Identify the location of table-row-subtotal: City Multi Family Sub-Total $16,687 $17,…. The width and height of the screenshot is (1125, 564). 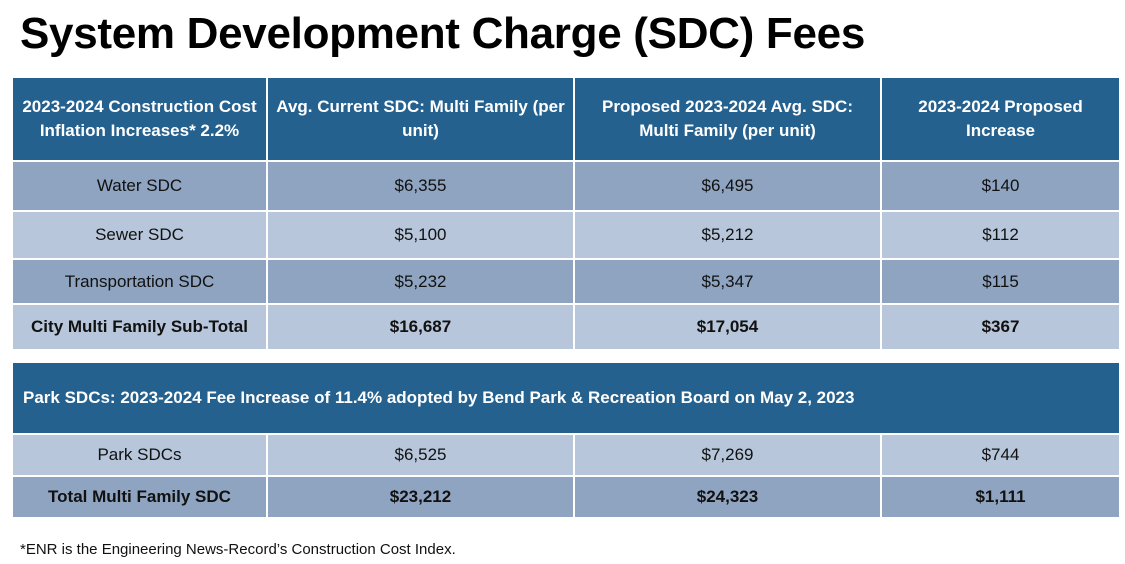
(566, 327).